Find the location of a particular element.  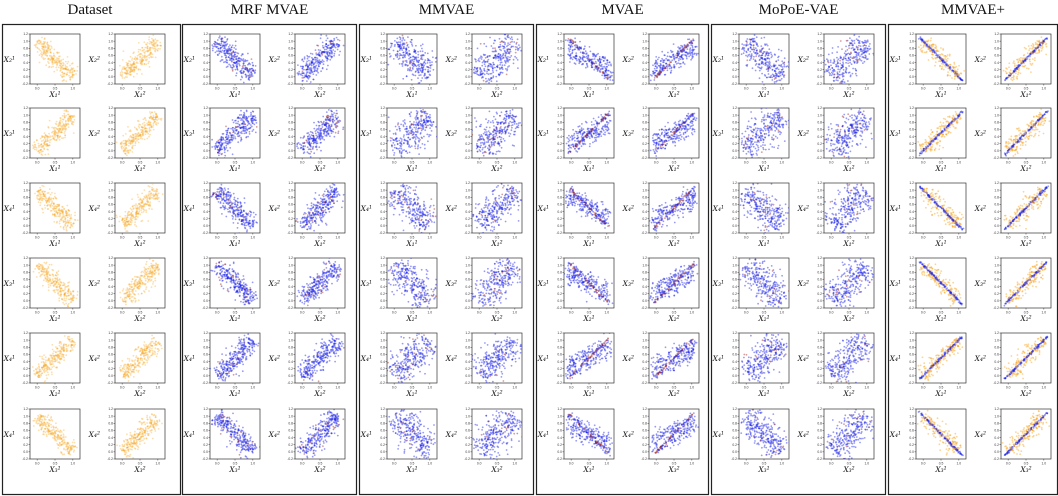

x-tick-label: 0.0 is located at coordinates (122, 388).